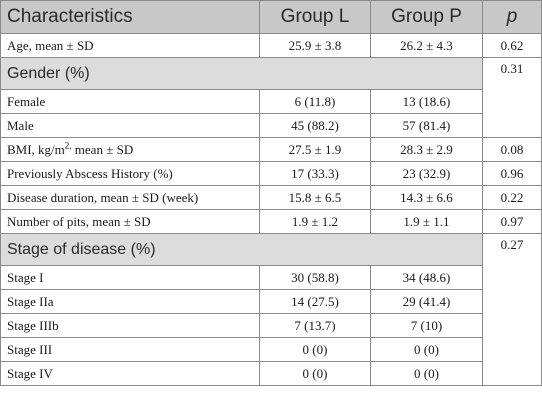 Image resolution: width=542 pixels, height=400 pixels. What do you see at coordinates (512, 197) in the screenshot?
I see `p-value: 0.22` at bounding box center [512, 197].